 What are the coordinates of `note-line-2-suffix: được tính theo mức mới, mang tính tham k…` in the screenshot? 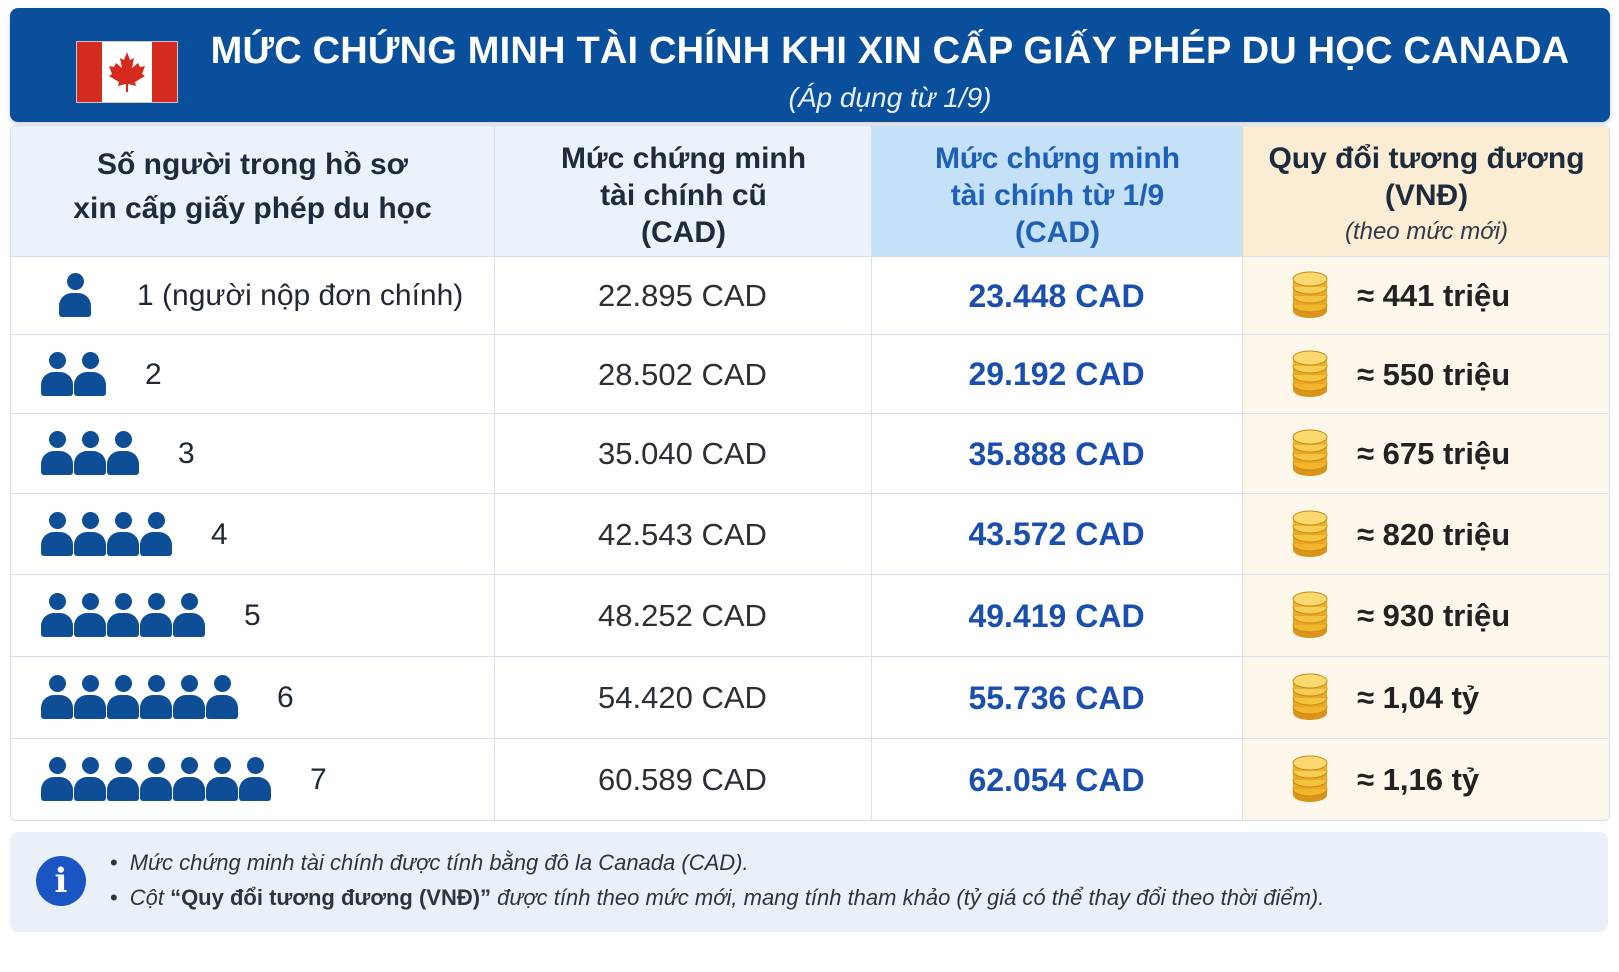 It's located at (908, 897).